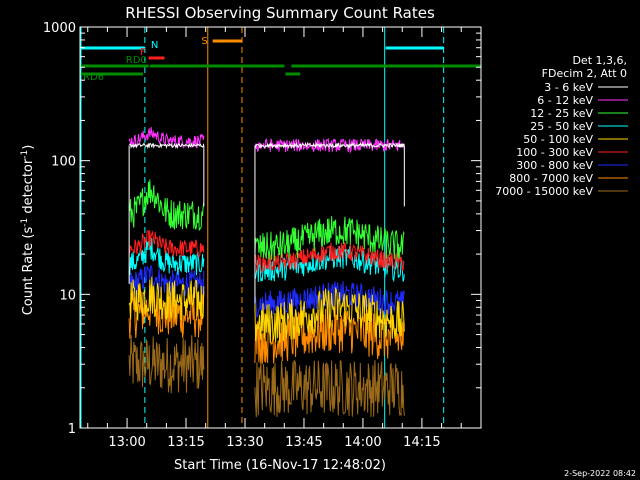  I want to click on y-tick-label: 1000, so click(59, 28).